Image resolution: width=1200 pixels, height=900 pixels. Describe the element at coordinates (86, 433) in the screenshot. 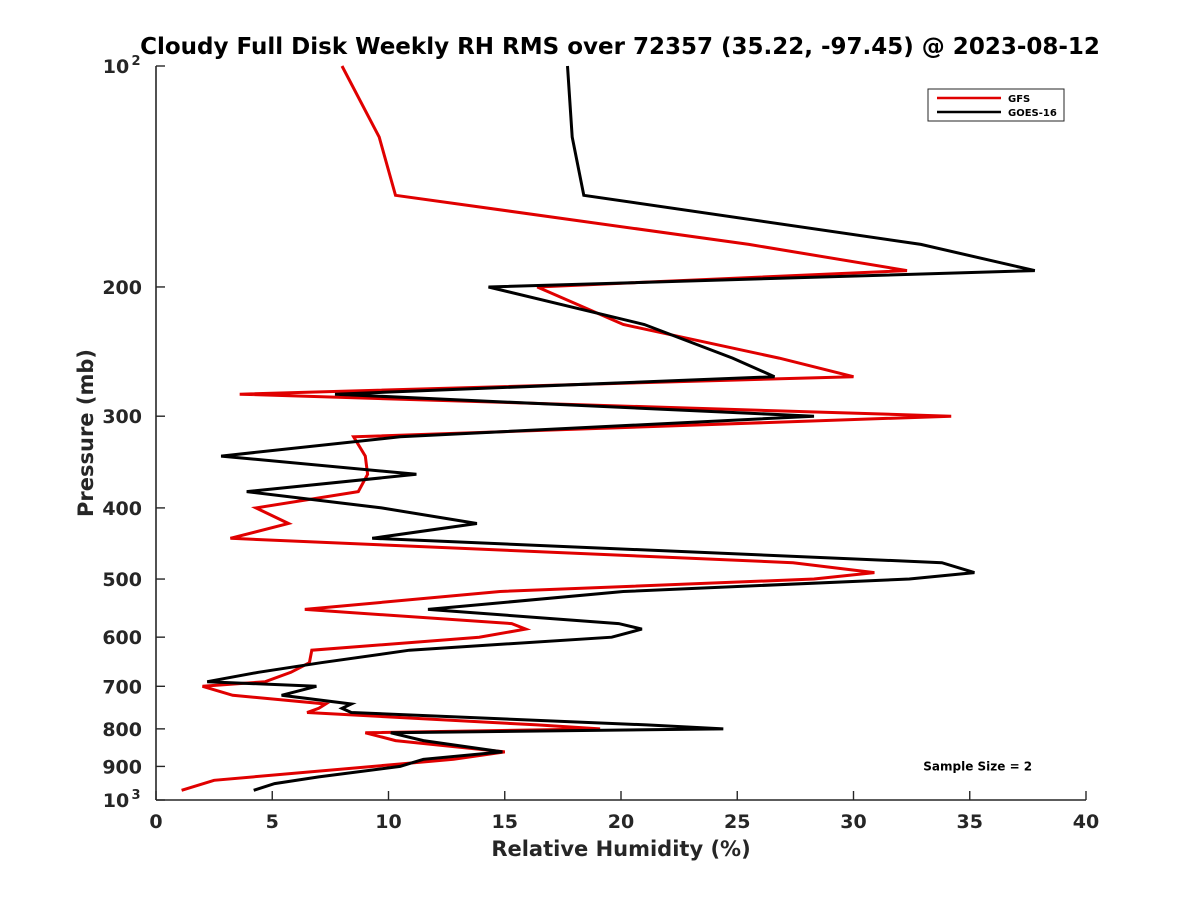

I see `y-axis-label: Pressure (mb)` at that location.